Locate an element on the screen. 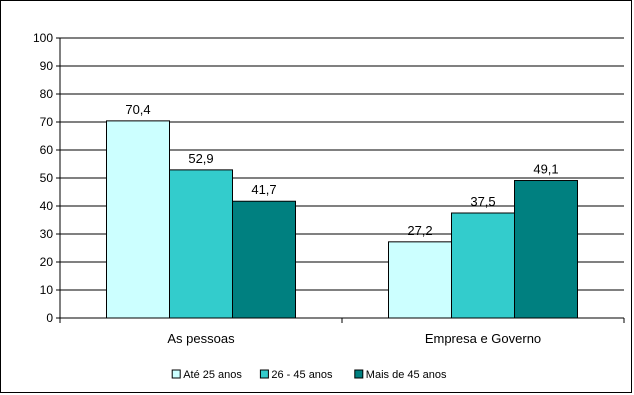 The width and height of the screenshot is (634, 395). y-tick-label: 10 is located at coordinates (47, 290).